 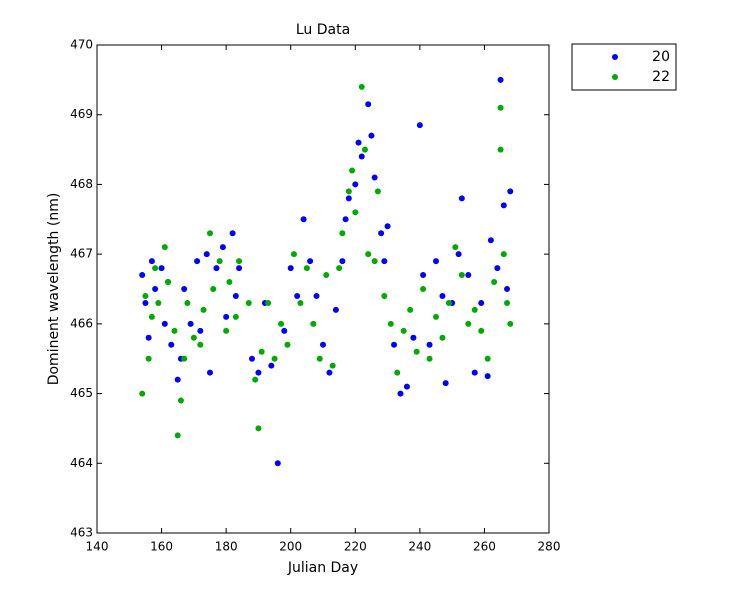 I want to click on legend, so click(x=624, y=67).